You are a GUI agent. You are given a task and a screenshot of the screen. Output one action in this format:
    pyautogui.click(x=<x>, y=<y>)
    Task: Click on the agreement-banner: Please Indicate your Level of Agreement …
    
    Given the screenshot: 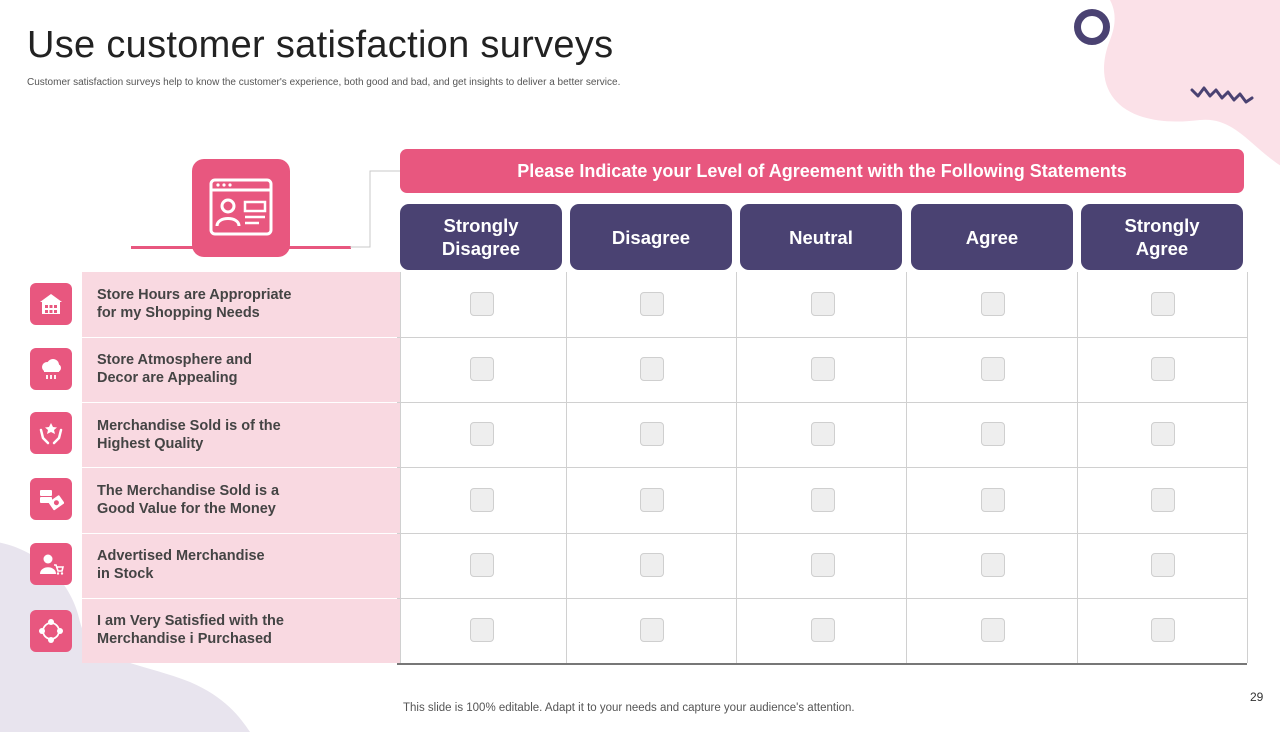 What is the action you would take?
    pyautogui.click(x=822, y=171)
    